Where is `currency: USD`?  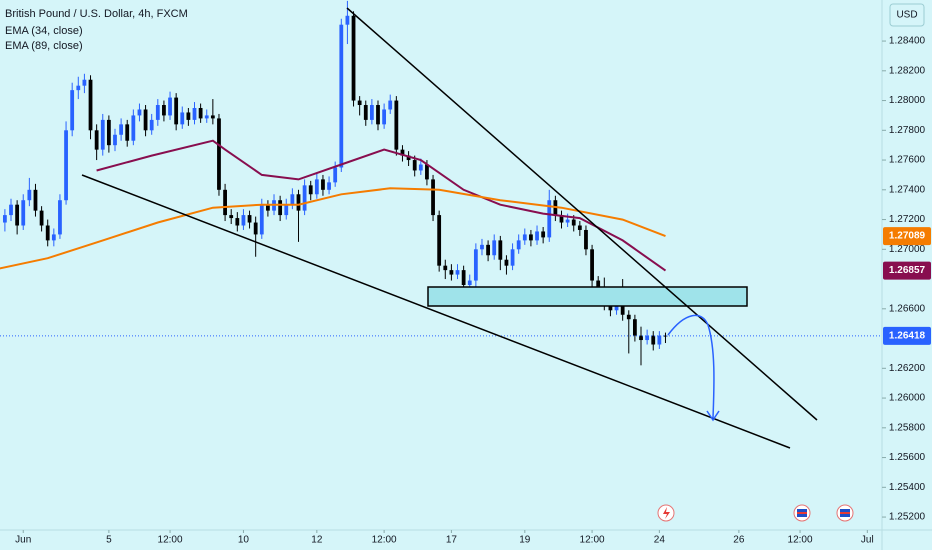
currency: USD is located at coordinates (906, 15).